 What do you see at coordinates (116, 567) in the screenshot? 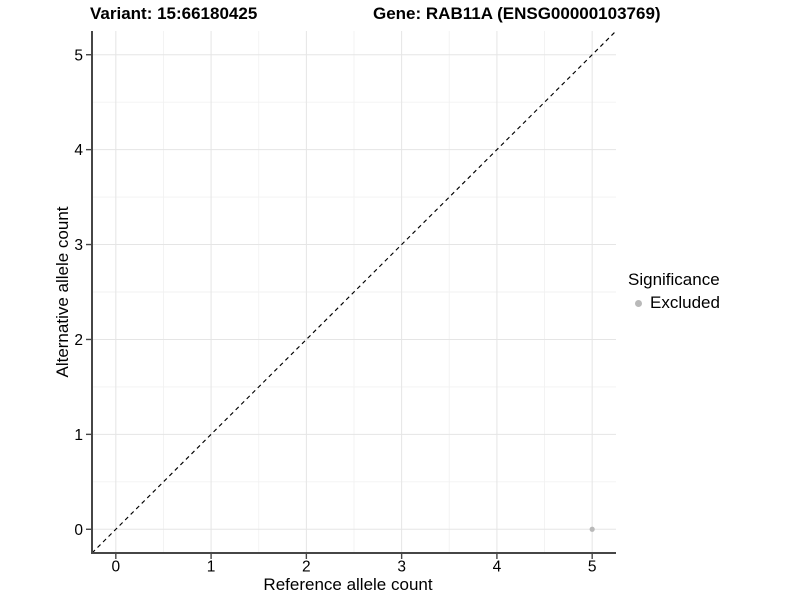
I see `x-tick-label: 0` at bounding box center [116, 567].